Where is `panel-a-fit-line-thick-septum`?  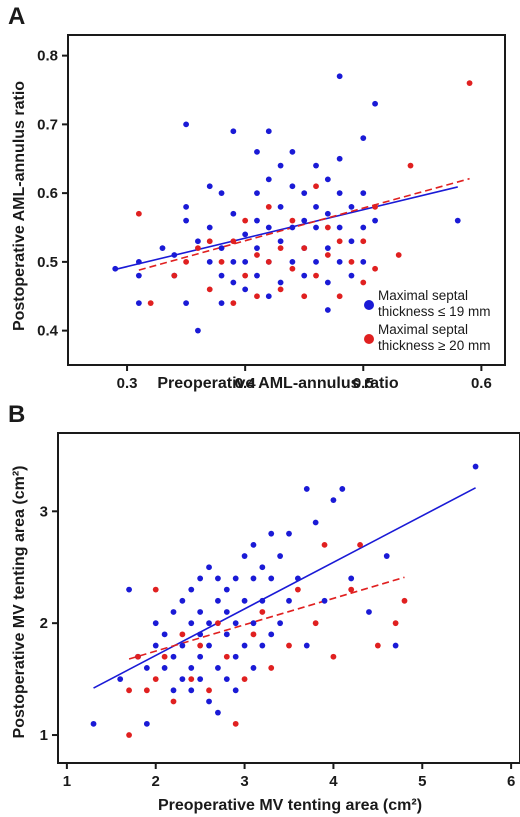 panel-a-fit-line-thick-septum is located at coordinates (304, 224).